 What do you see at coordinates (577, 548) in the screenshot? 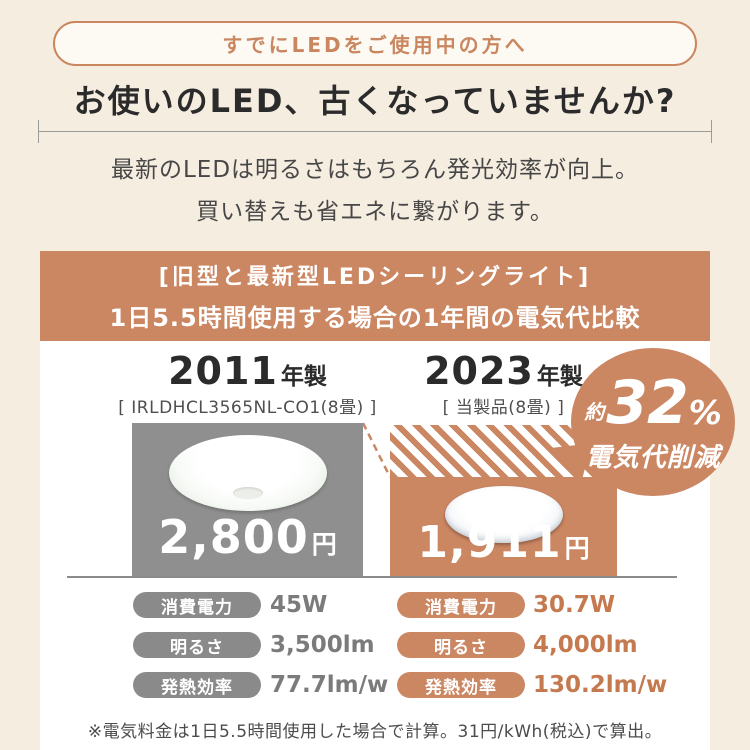
I see `new-price-unit: 円` at bounding box center [577, 548].